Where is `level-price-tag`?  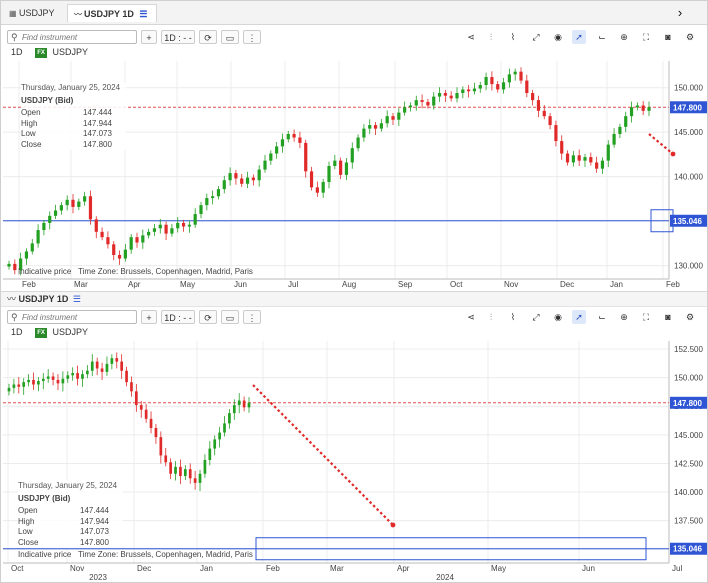 level-price-tag is located at coordinates (688, 548).